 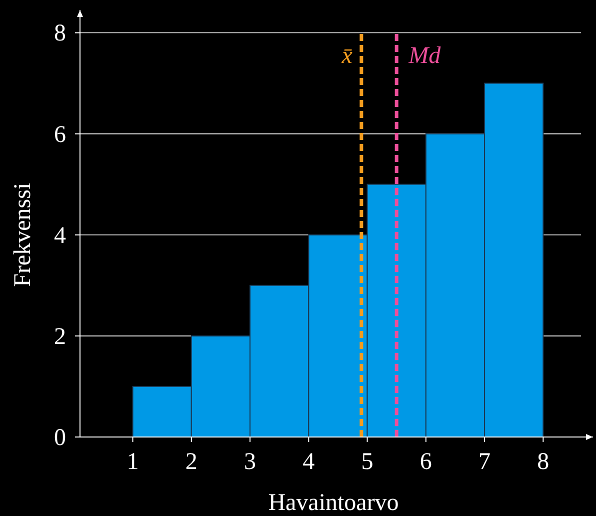 What do you see at coordinates (484, 462) in the screenshot?
I see `x-tick-label: 7` at bounding box center [484, 462].